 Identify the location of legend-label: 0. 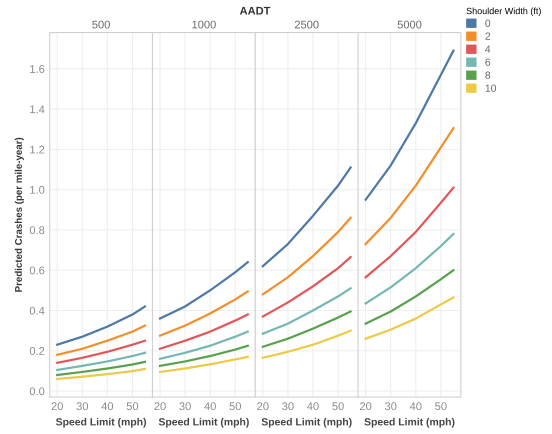
(487, 23).